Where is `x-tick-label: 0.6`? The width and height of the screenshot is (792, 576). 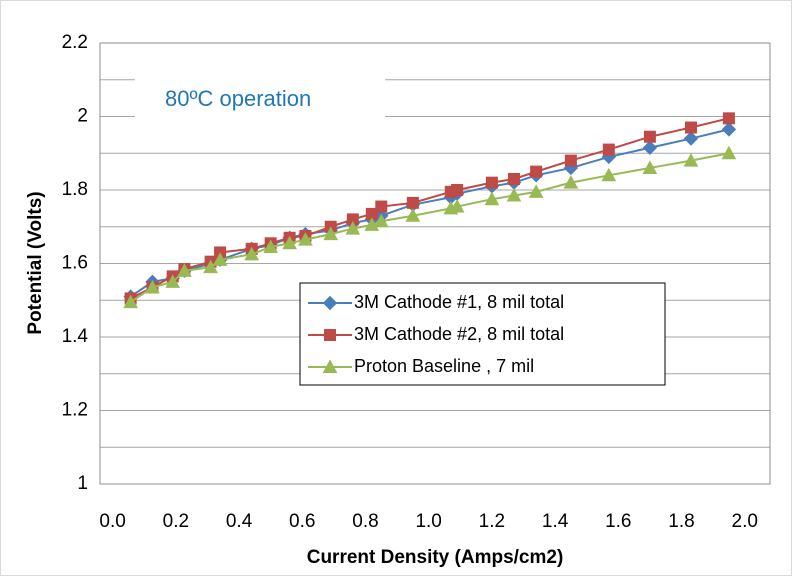 x-tick-label: 0.6 is located at coordinates (302, 521).